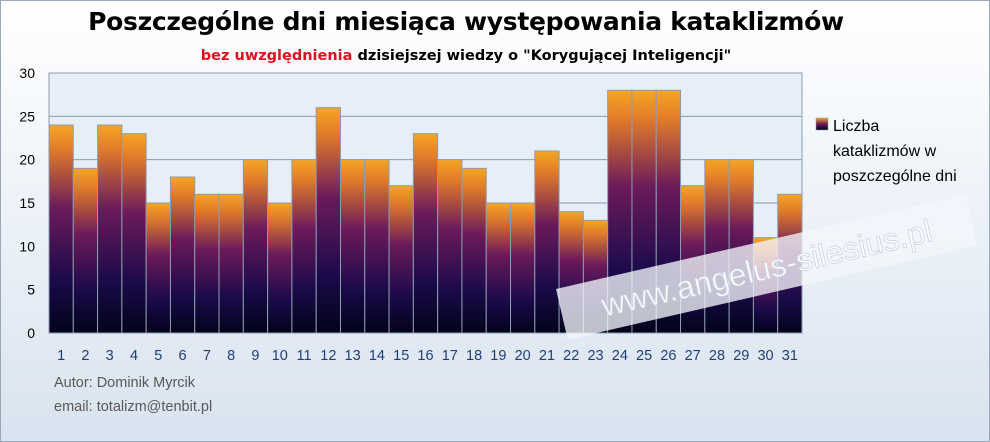 This screenshot has width=990, height=442. I want to click on x-tick-label: 2, so click(85, 356).